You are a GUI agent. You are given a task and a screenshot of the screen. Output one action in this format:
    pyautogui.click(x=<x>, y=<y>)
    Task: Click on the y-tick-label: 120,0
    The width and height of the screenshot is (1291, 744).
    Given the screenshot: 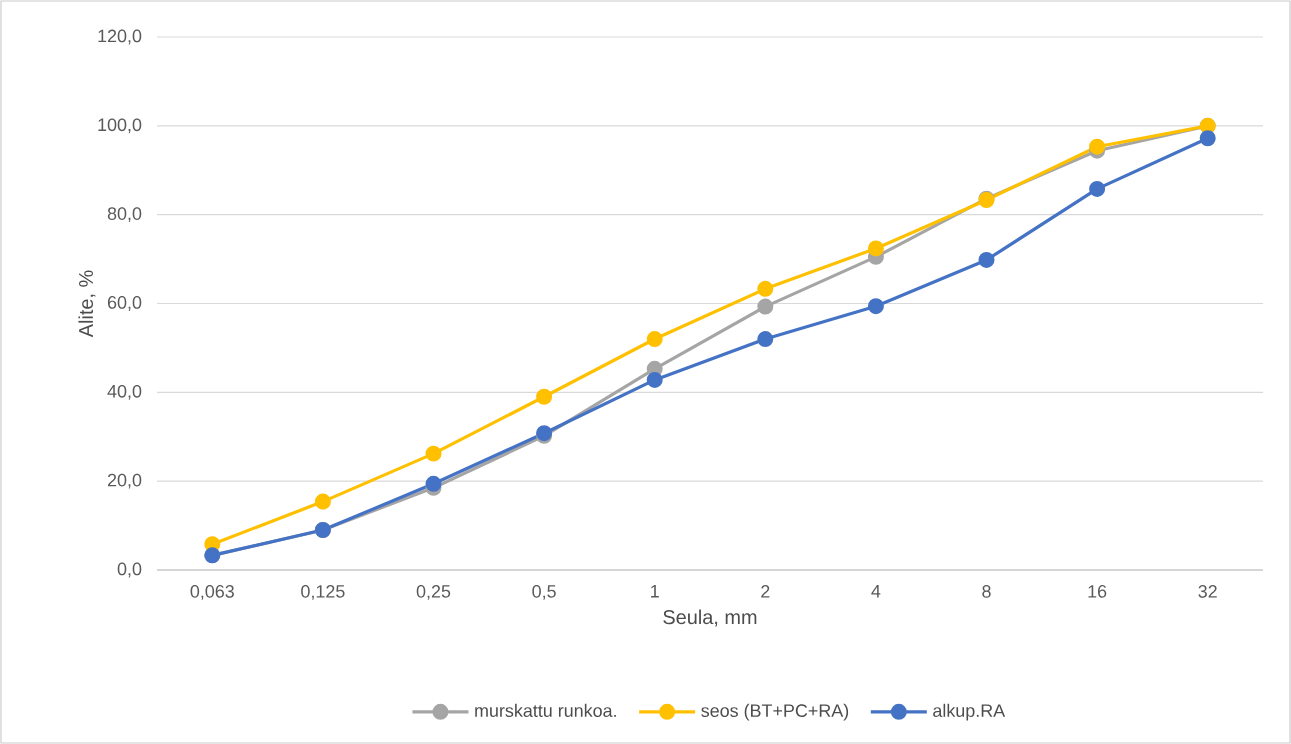 What is the action you would take?
    pyautogui.click(x=120, y=37)
    